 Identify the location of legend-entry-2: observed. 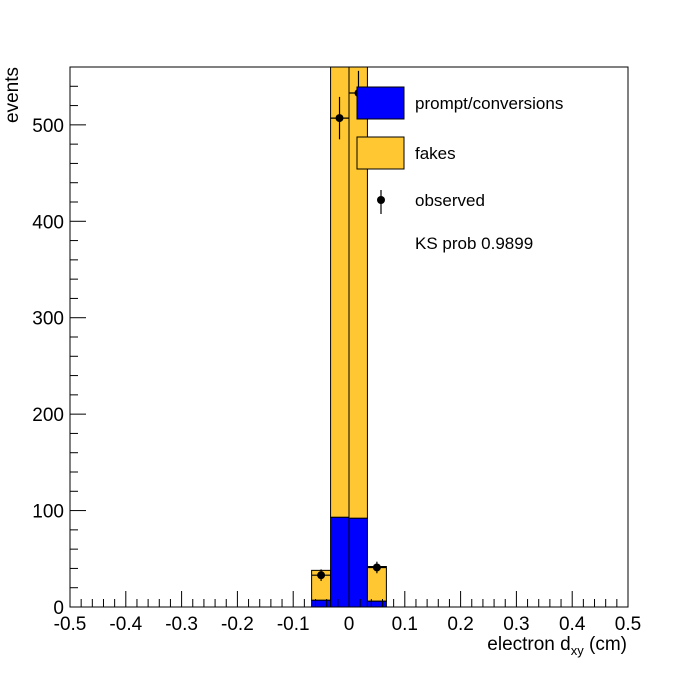
(431, 202).